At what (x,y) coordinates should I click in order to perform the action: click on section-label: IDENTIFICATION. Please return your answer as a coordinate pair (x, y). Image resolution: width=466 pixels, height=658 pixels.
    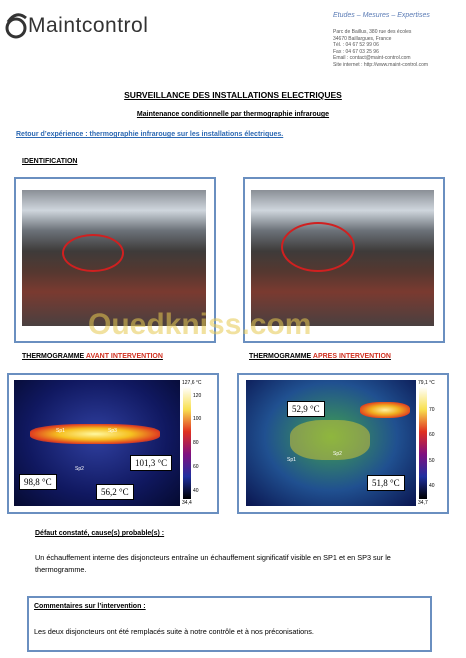
    Looking at the image, I should click on (50, 161).